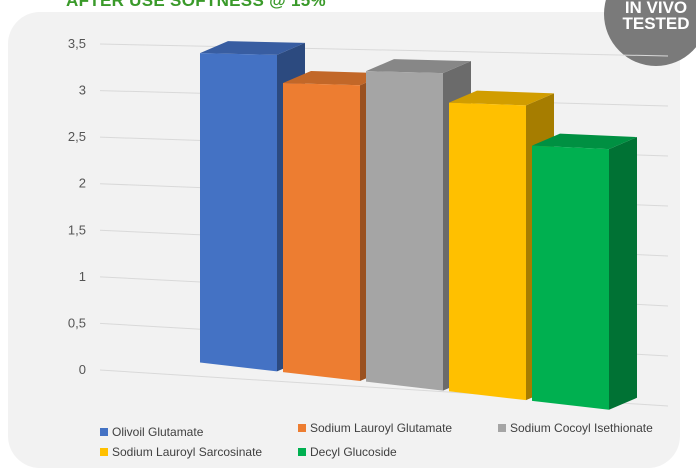  What do you see at coordinates (82, 276) in the screenshot?
I see `y-tick-label: 1` at bounding box center [82, 276].